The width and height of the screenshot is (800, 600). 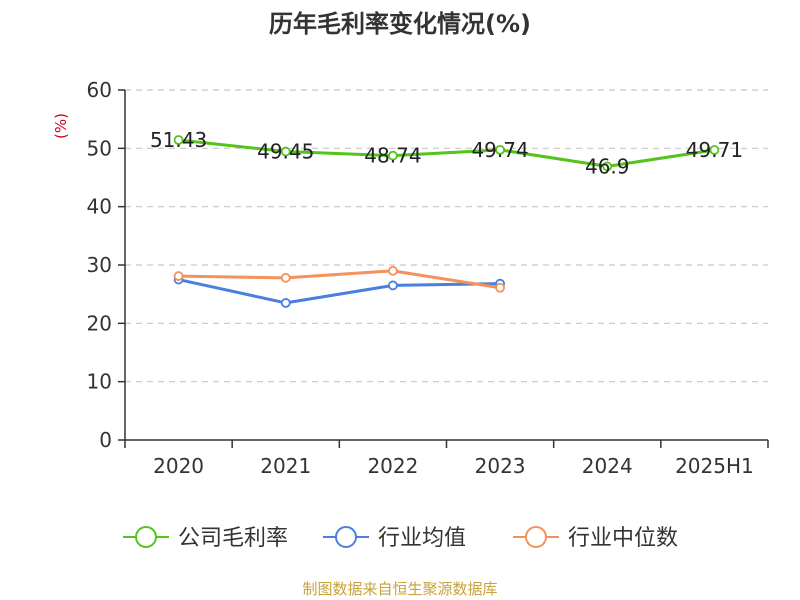 I want to click on source-note: 制图数据来自恒生聚源数据库, so click(x=399, y=589).